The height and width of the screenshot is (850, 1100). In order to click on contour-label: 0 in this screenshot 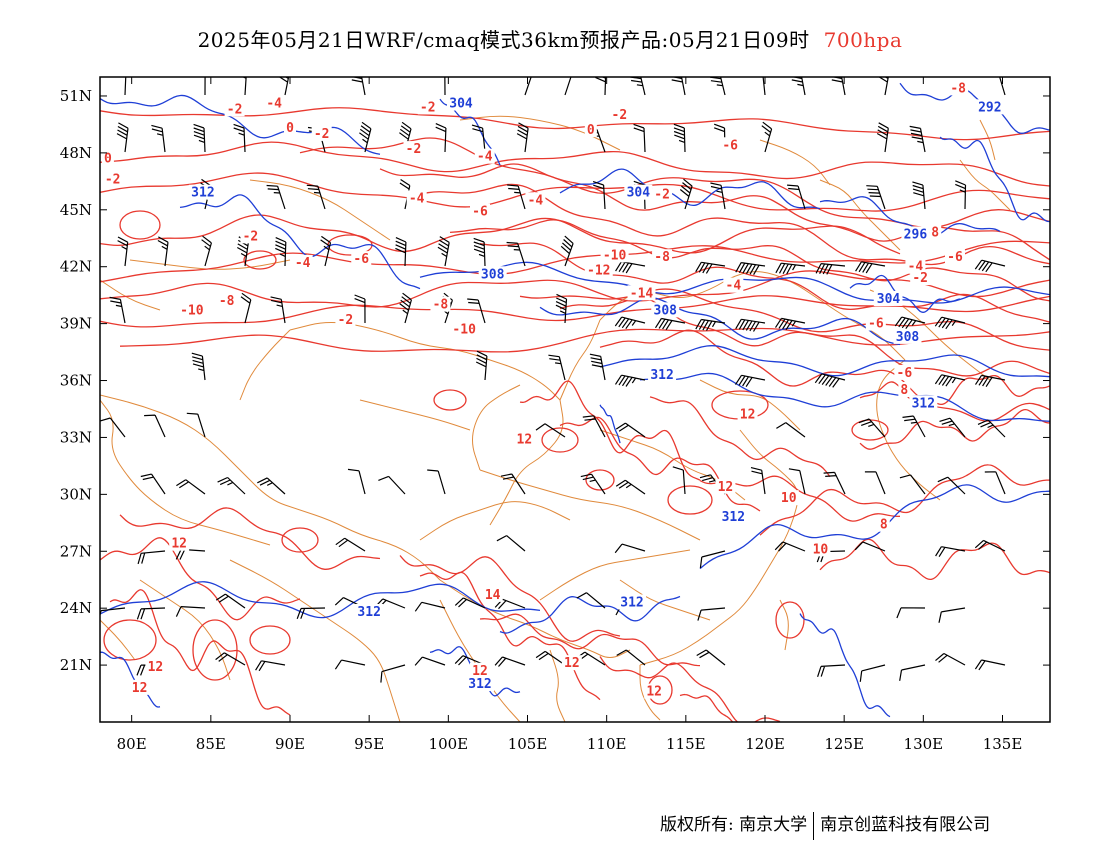, I will do `click(108, 159)`.